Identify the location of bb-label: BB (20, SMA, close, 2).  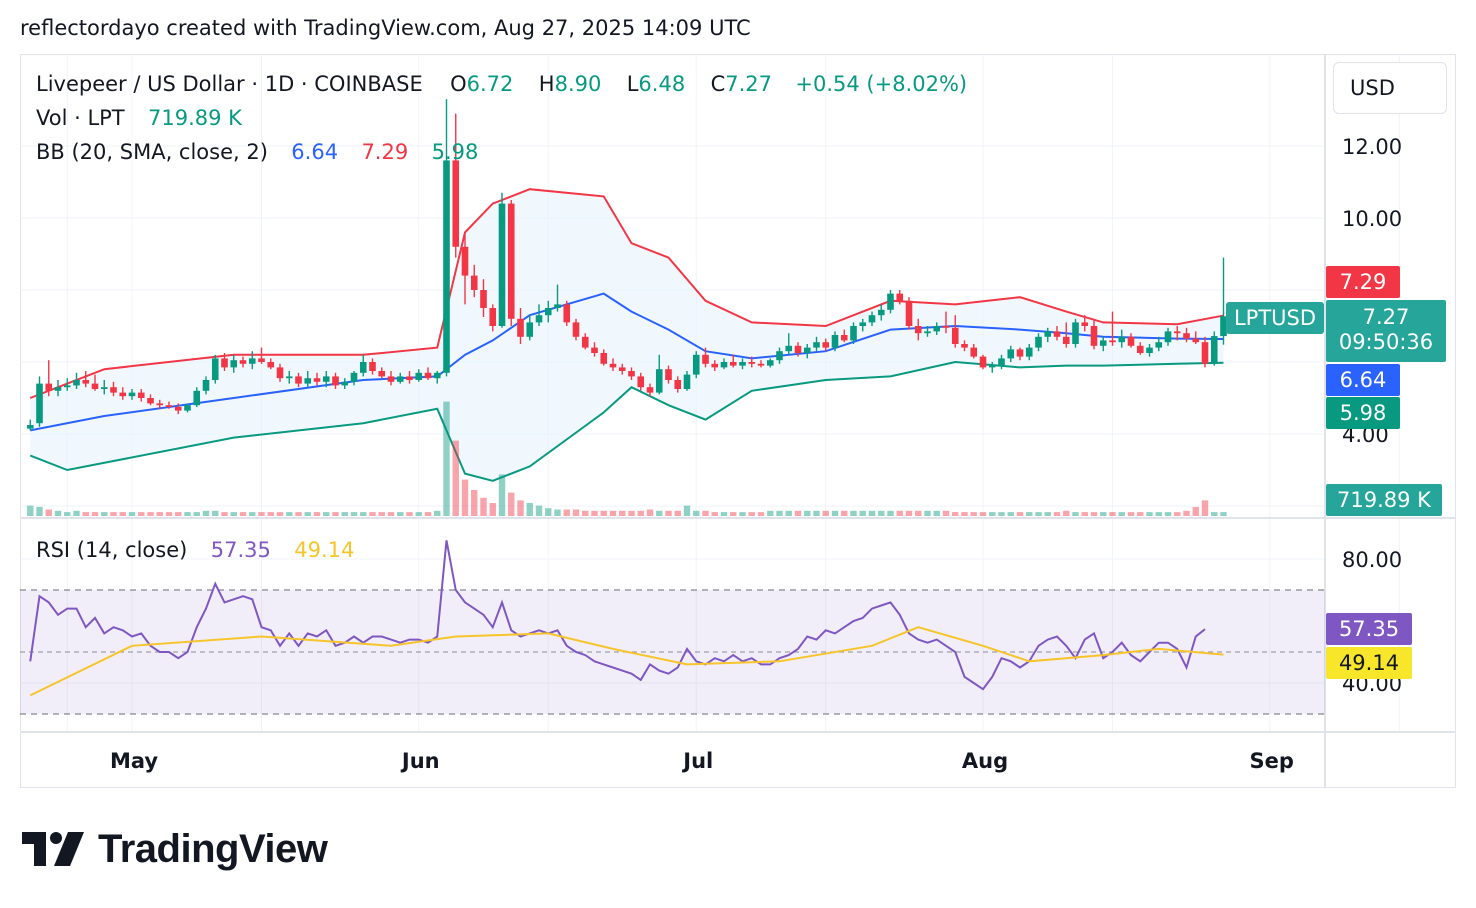
(152, 152).